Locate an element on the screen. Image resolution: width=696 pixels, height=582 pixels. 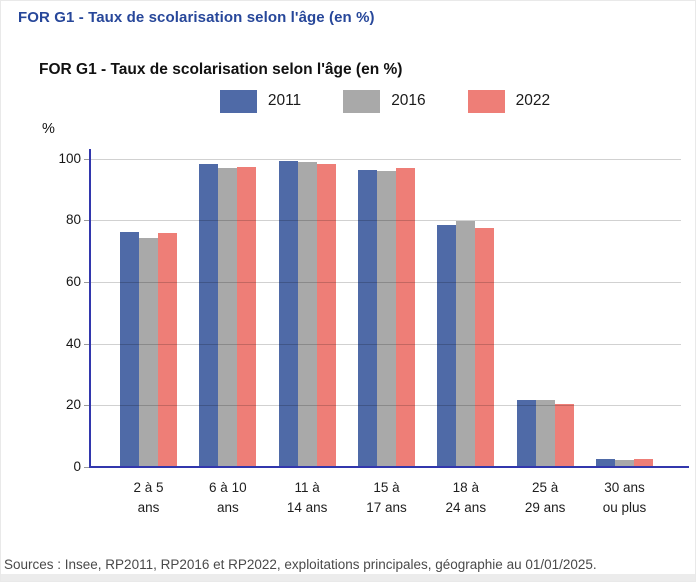
y-axis-unit-label: % is located at coordinates (48, 129).